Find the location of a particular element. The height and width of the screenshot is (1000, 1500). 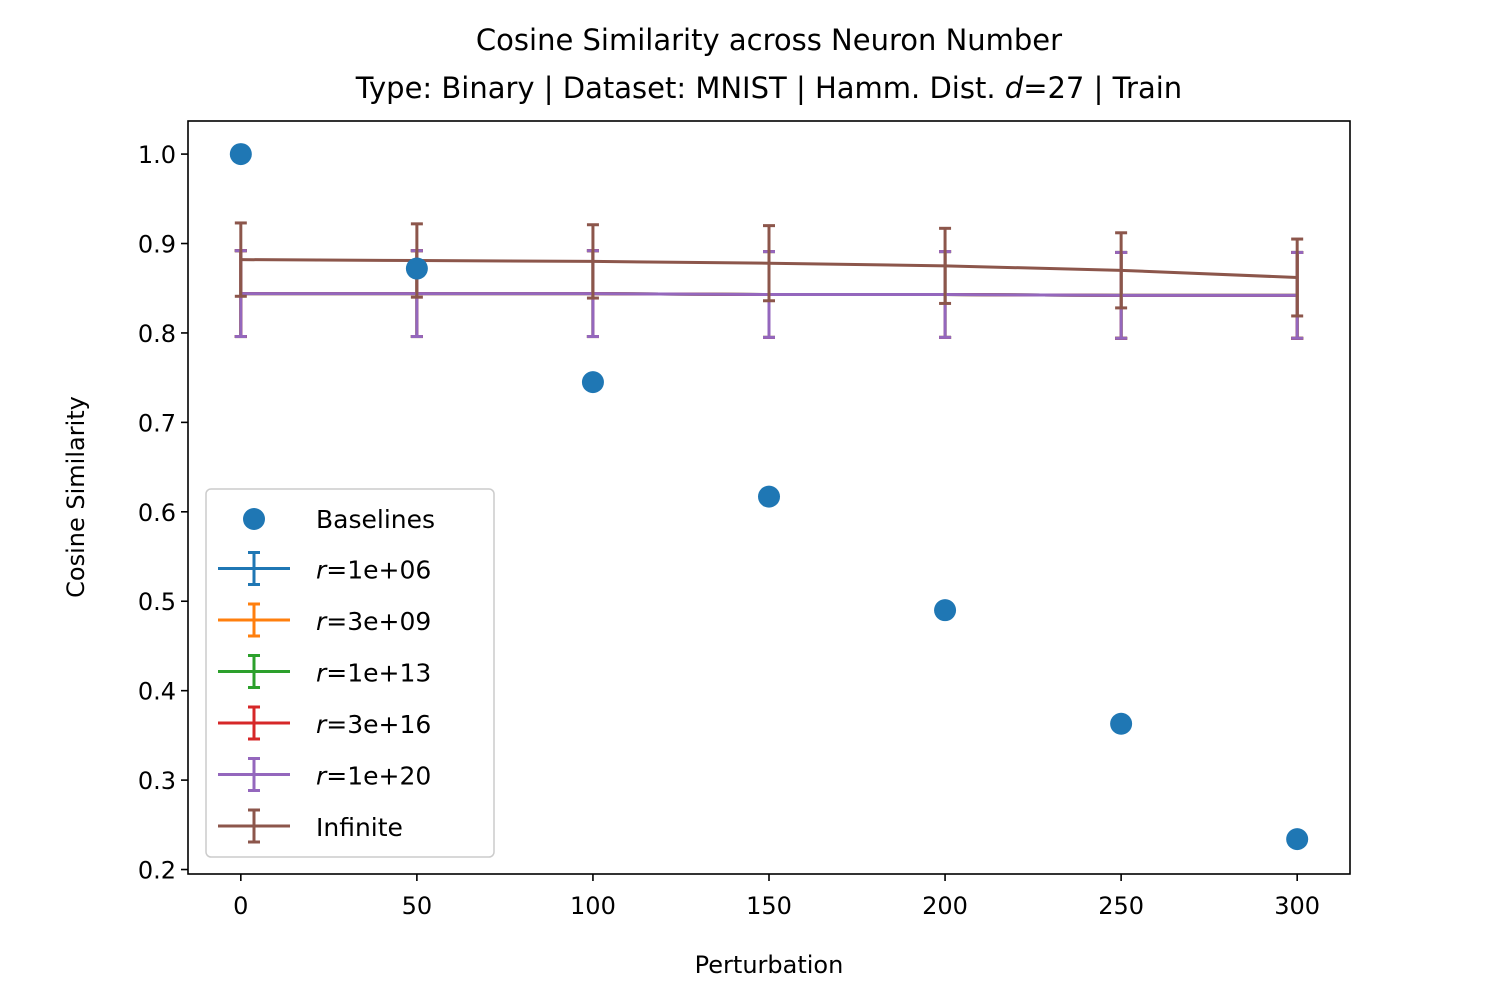

legend-value: Infinite is located at coordinates (359, 827).